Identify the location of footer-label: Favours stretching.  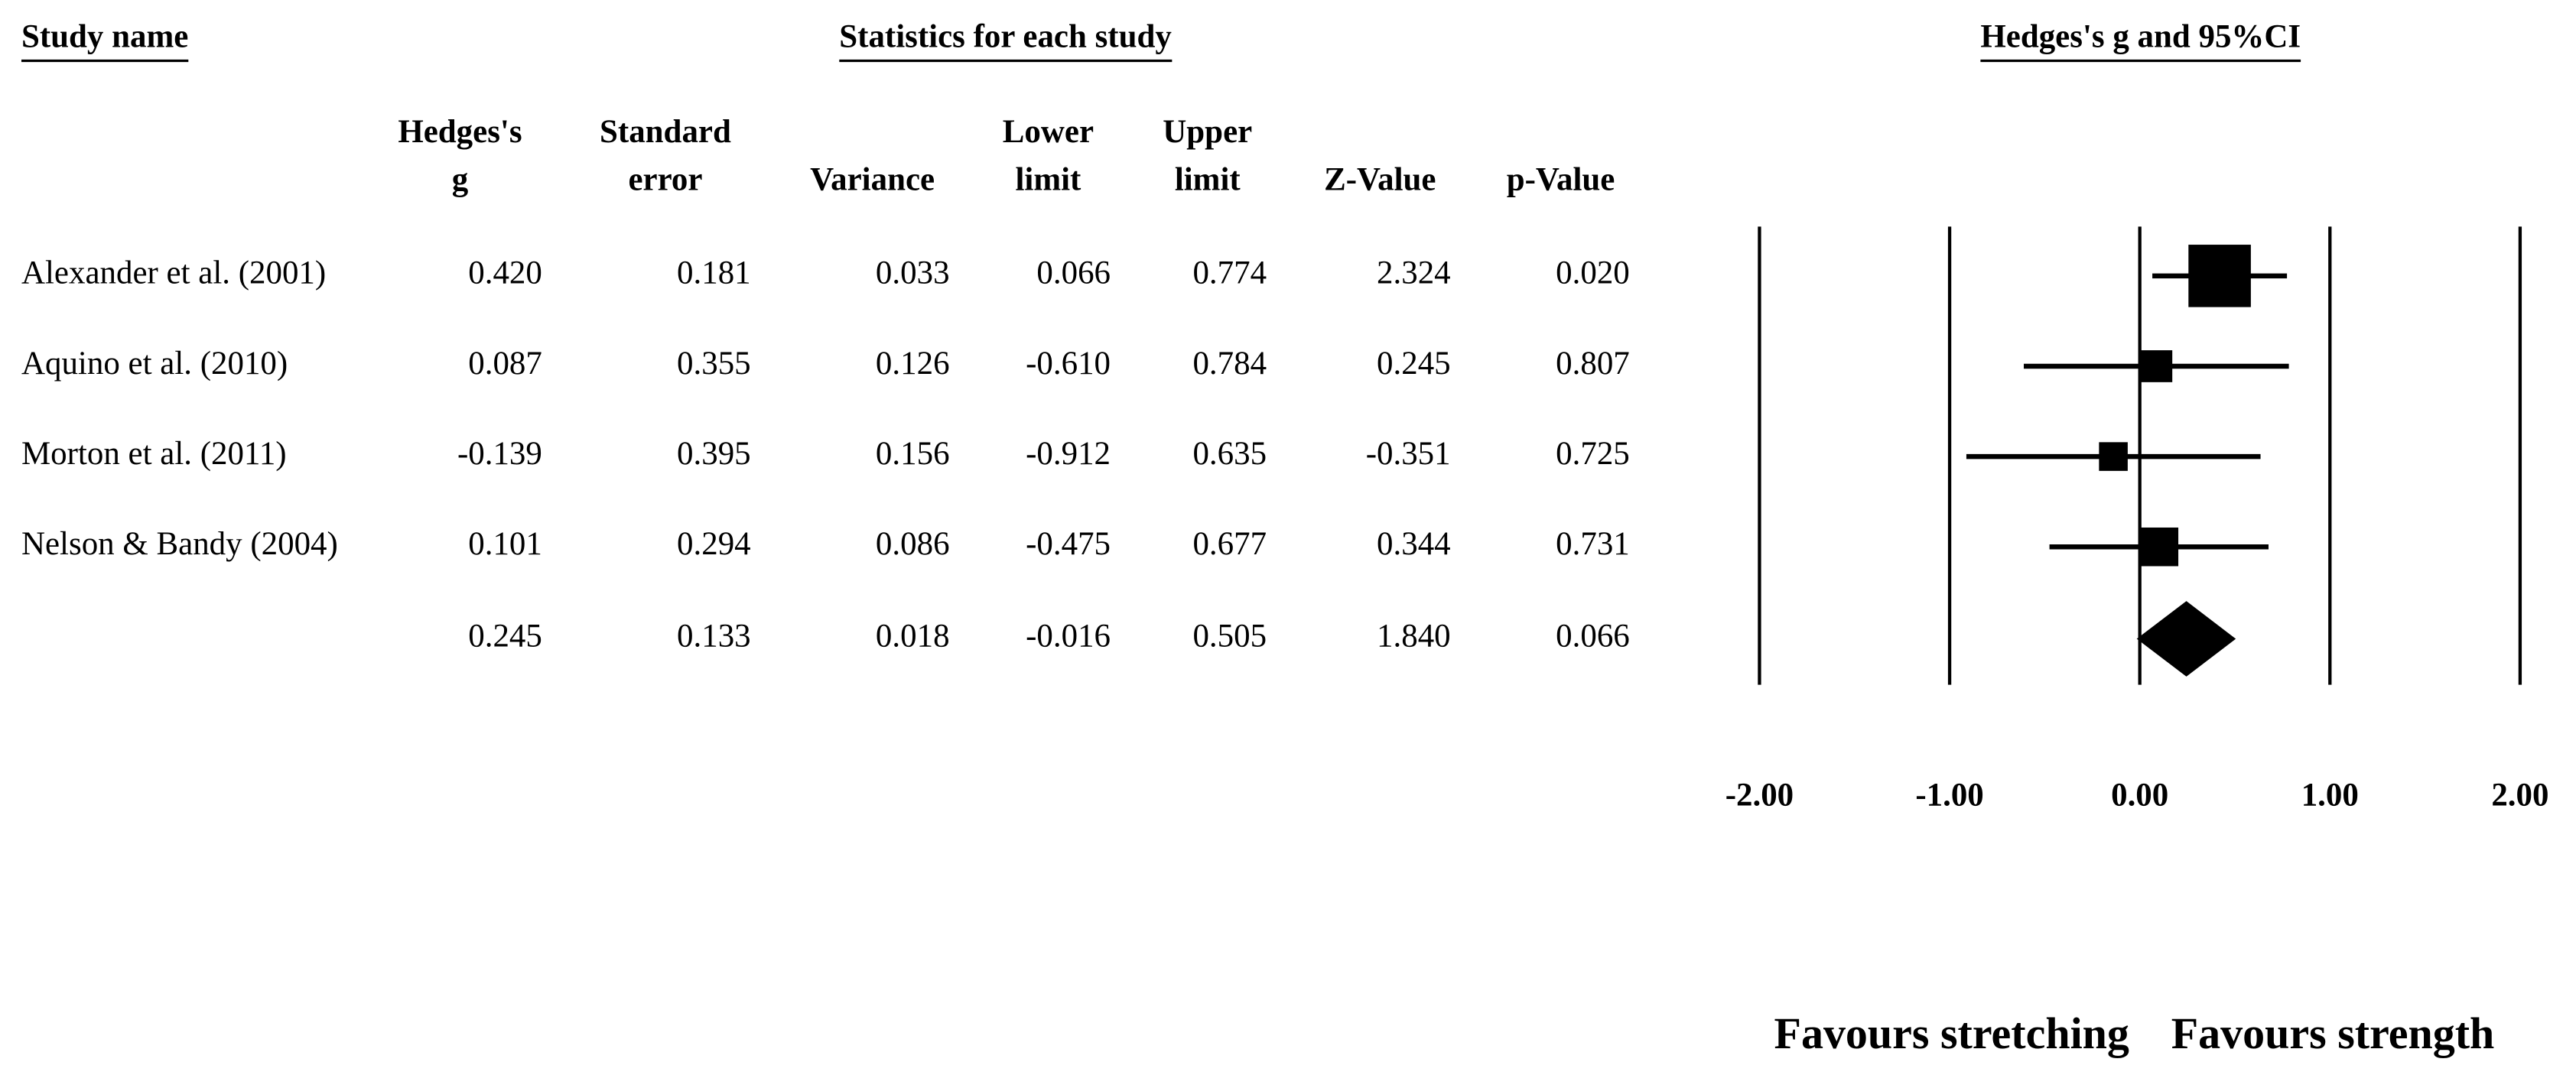
(1951, 1033).